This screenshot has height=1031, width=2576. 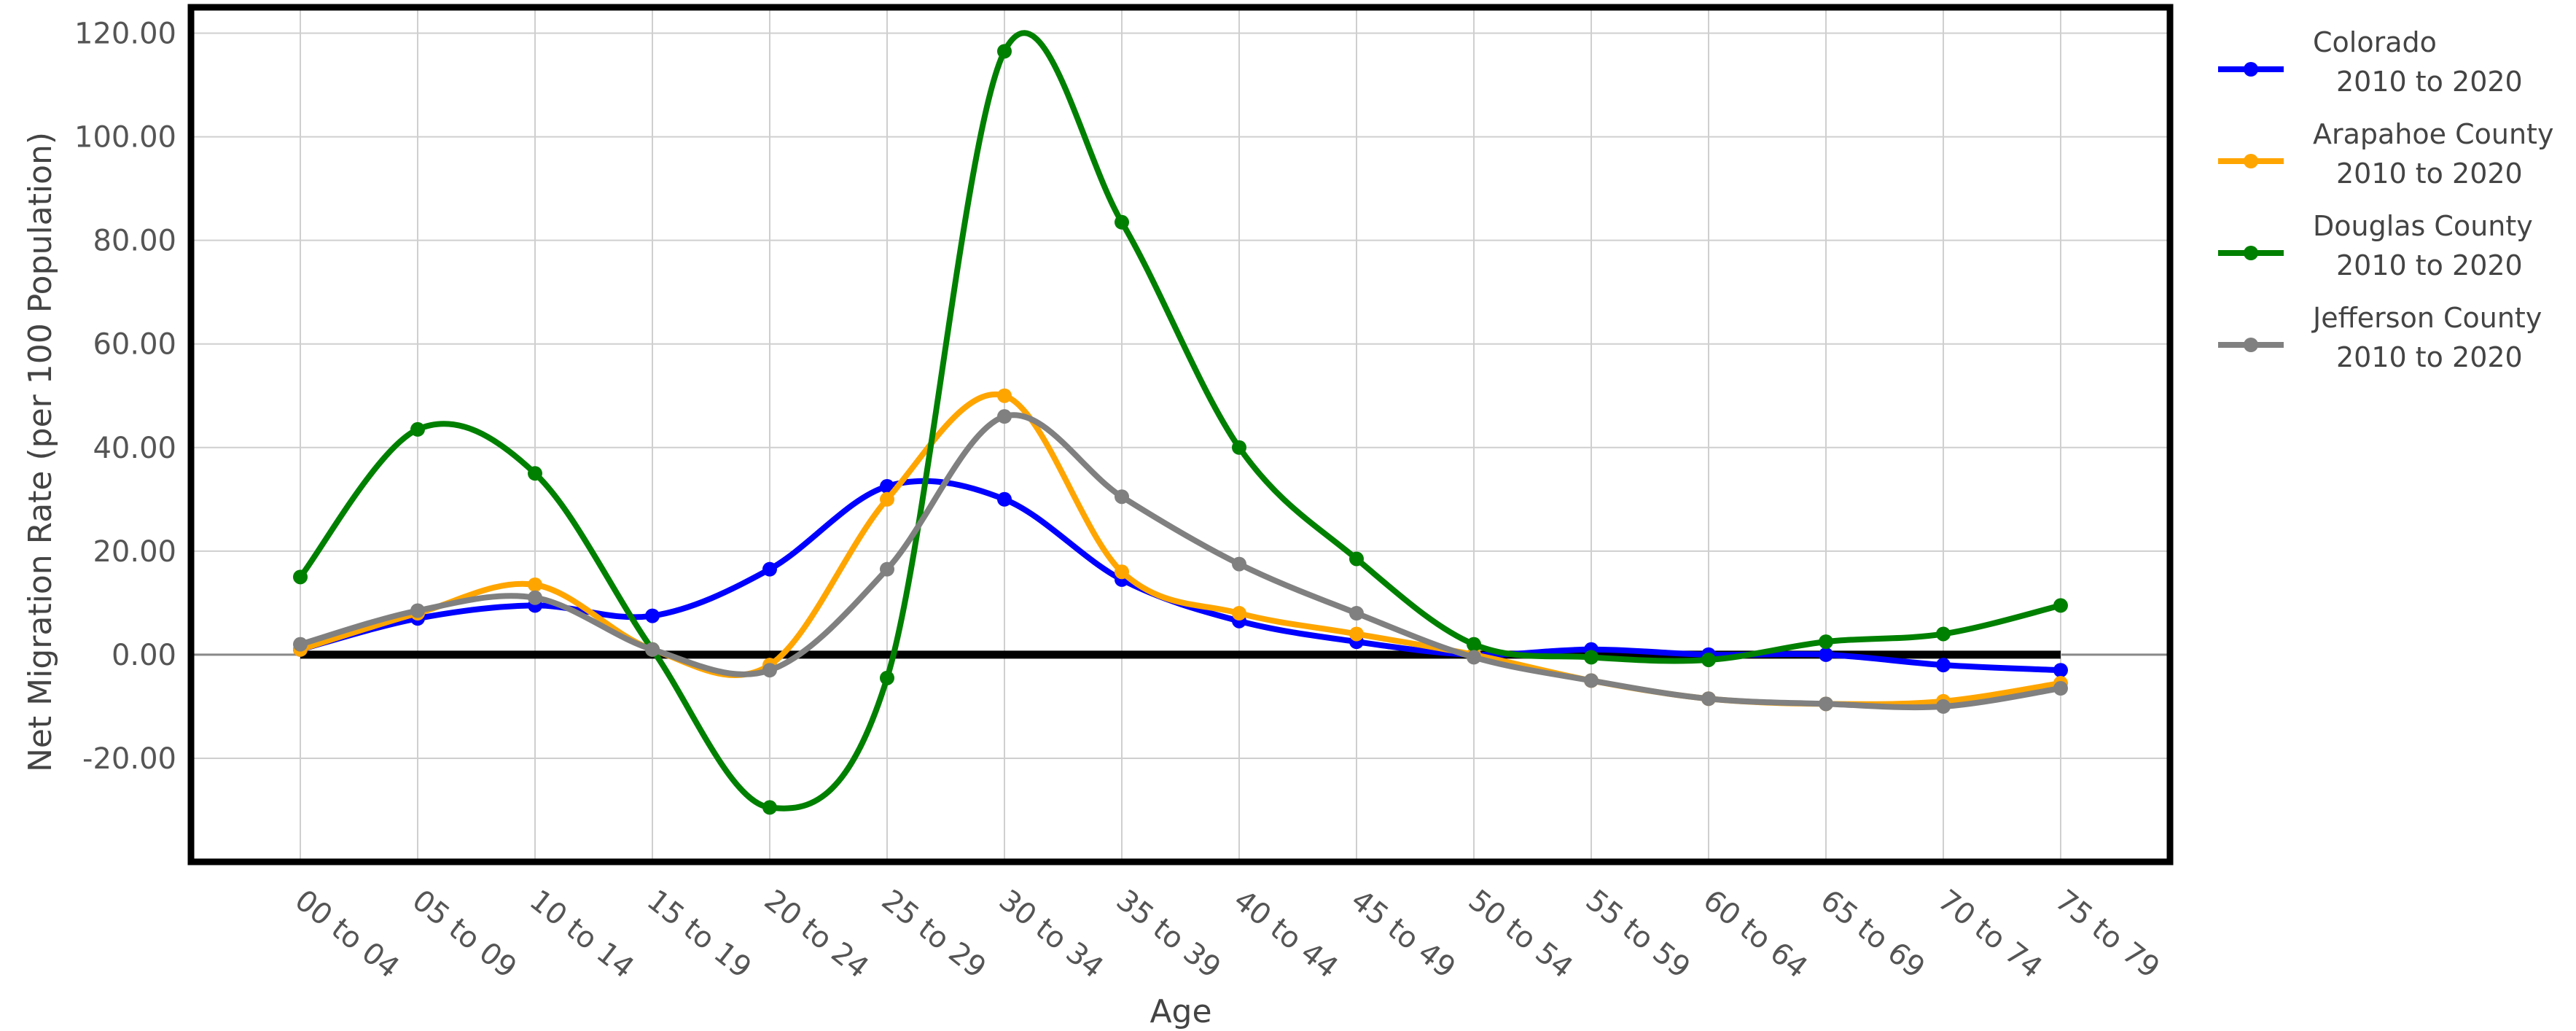 What do you see at coordinates (144, 655) in the screenshot?
I see `y-tick-label: 0.00` at bounding box center [144, 655].